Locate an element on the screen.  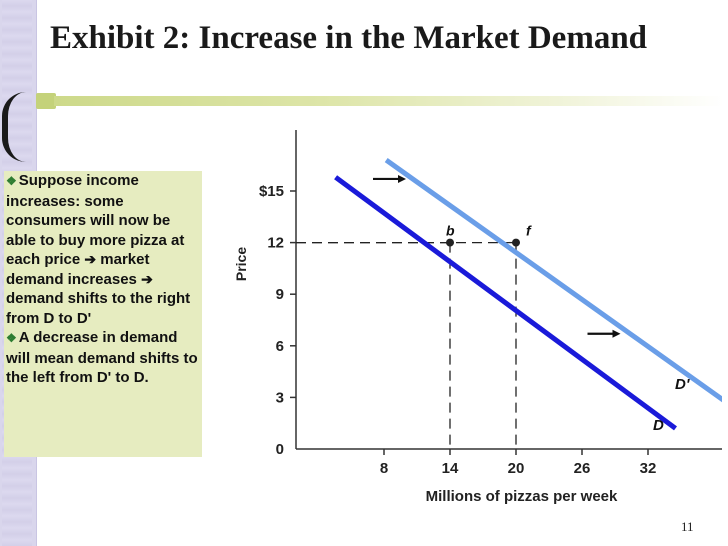
y-tick-label: 12 is located at coordinates (275, 243).